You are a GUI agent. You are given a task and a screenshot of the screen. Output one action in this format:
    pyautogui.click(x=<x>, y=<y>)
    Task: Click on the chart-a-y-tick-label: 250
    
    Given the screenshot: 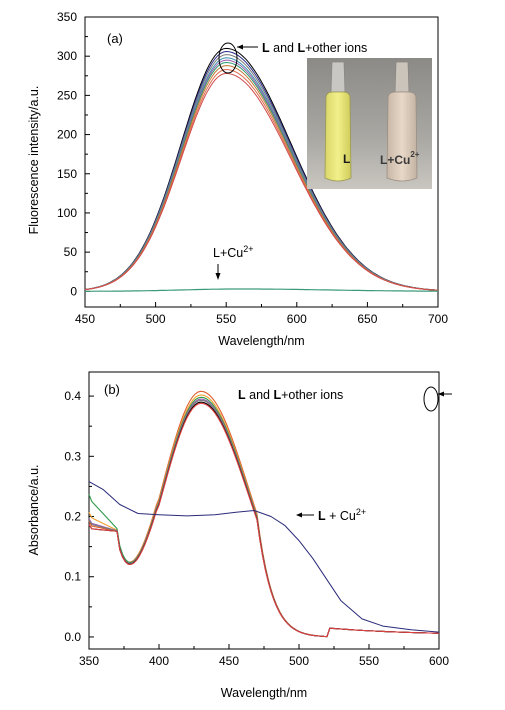 What is the action you would take?
    pyautogui.click(x=67, y=95)
    